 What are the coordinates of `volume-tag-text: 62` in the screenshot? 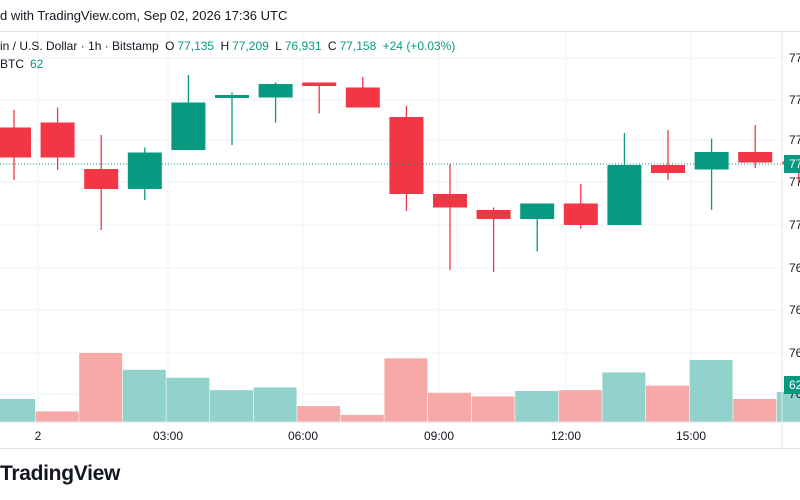 It's located at (794, 385).